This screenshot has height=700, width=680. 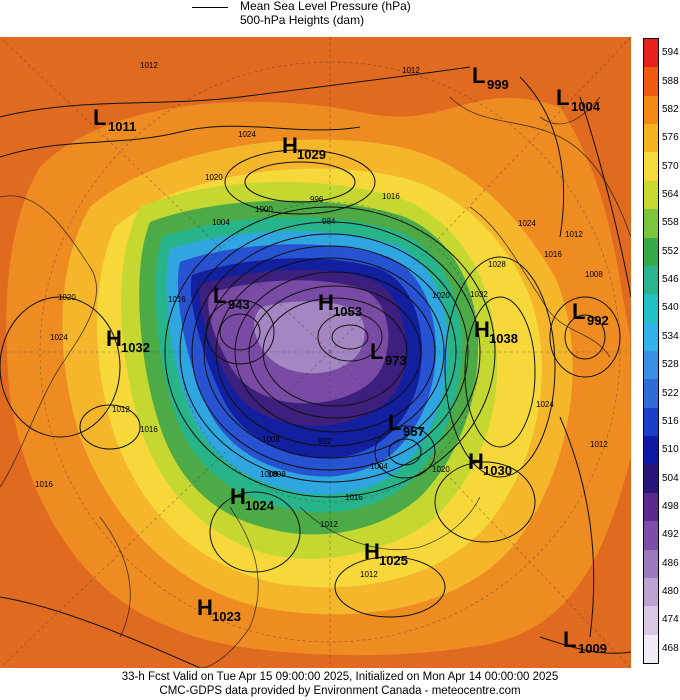 I want to click on isobar-value-label: 1020, so click(x=214, y=177).